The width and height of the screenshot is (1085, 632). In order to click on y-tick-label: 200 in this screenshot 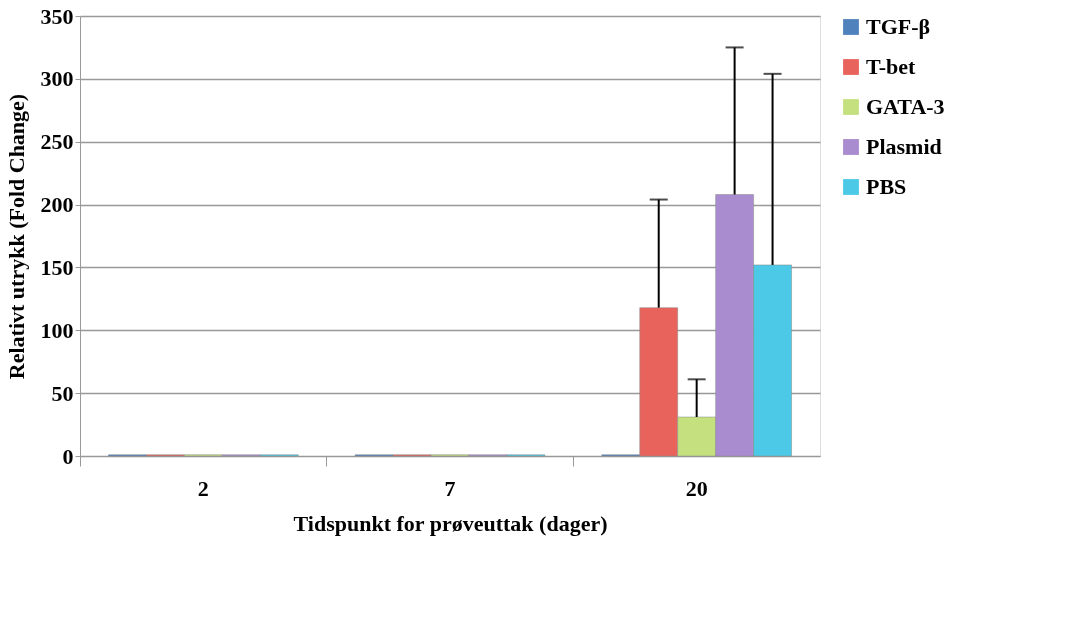, I will do `click(57, 205)`.